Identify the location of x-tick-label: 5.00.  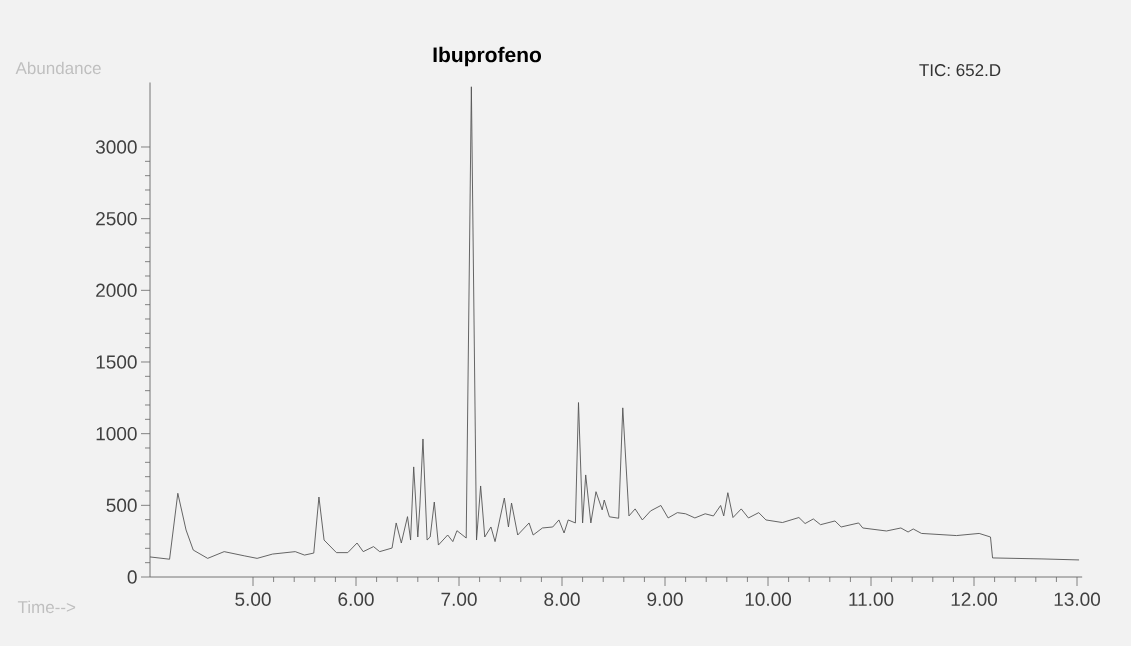
(253, 599).